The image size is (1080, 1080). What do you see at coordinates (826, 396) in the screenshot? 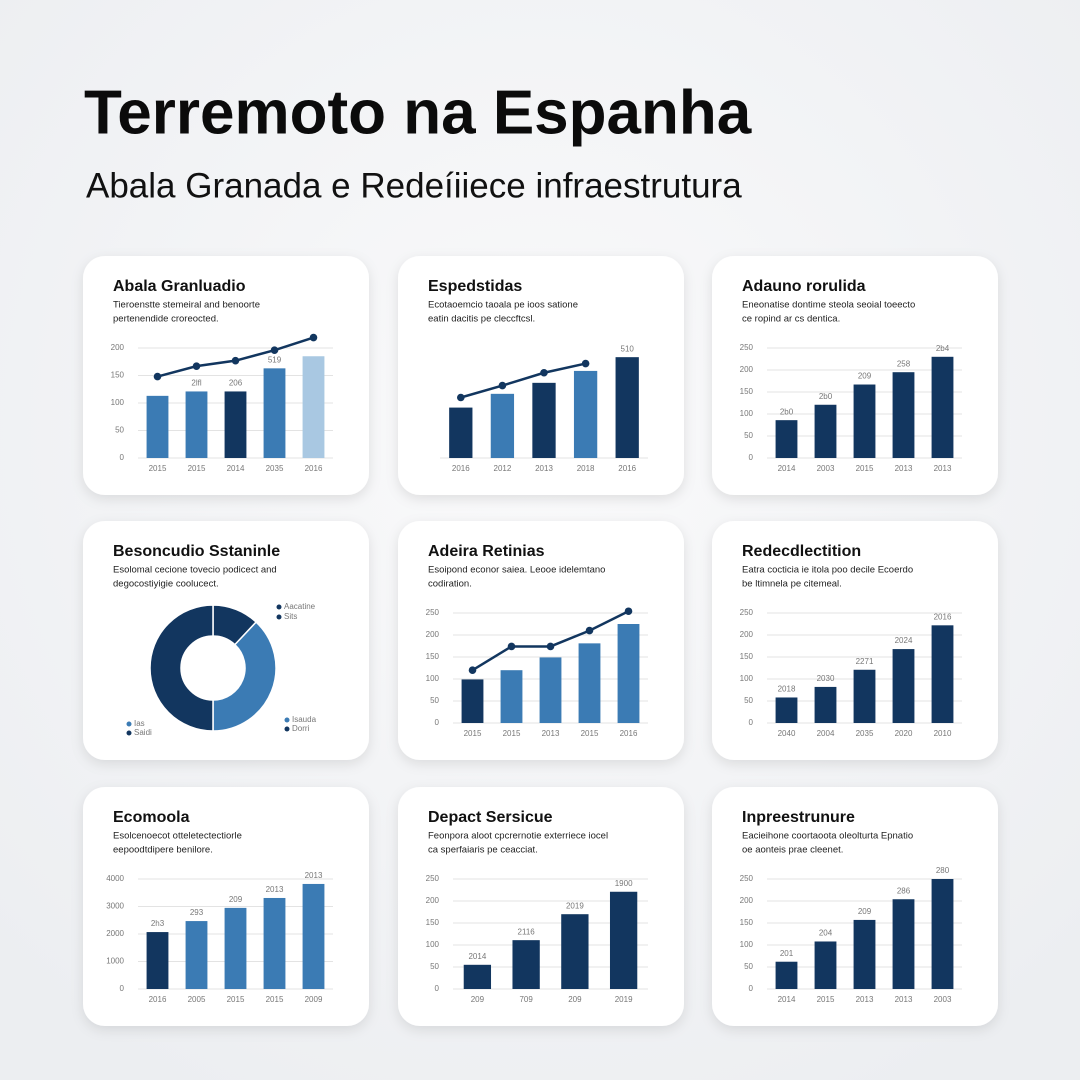
I see `bar-label: 2b0` at bounding box center [826, 396].